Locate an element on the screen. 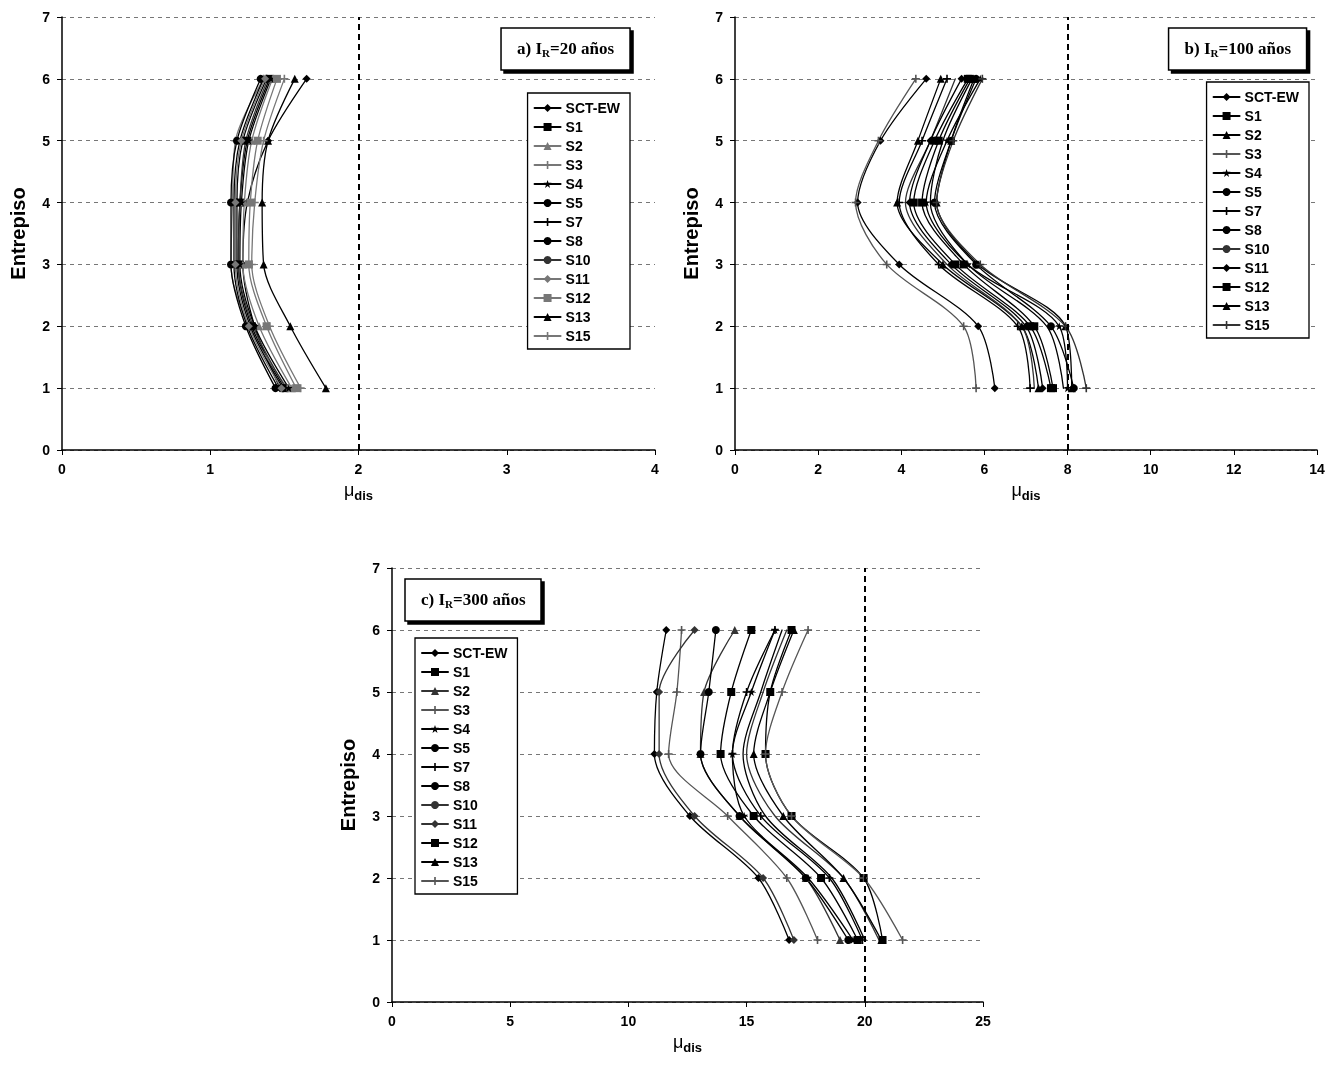 This screenshot has width=1337, height=1074. x-tick-label: 3 is located at coordinates (506, 469).